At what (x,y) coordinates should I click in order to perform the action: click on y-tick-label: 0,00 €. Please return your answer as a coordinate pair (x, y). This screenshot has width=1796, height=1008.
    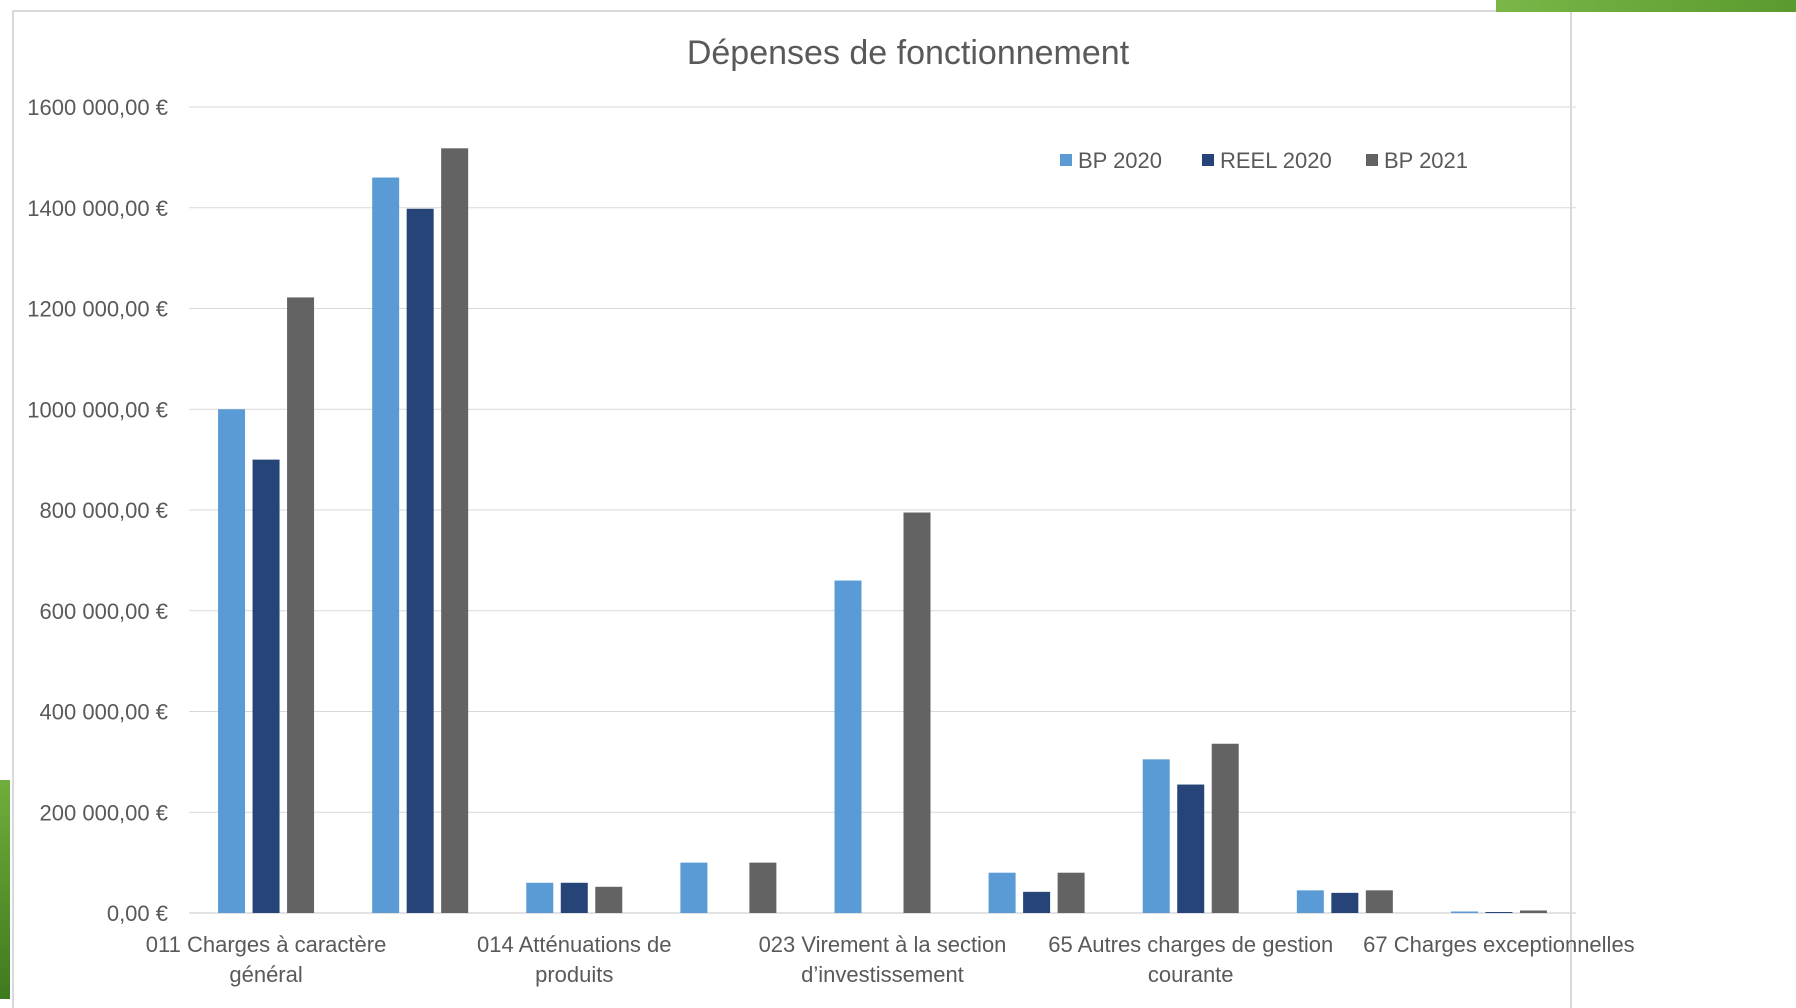
    Looking at the image, I should click on (137, 913).